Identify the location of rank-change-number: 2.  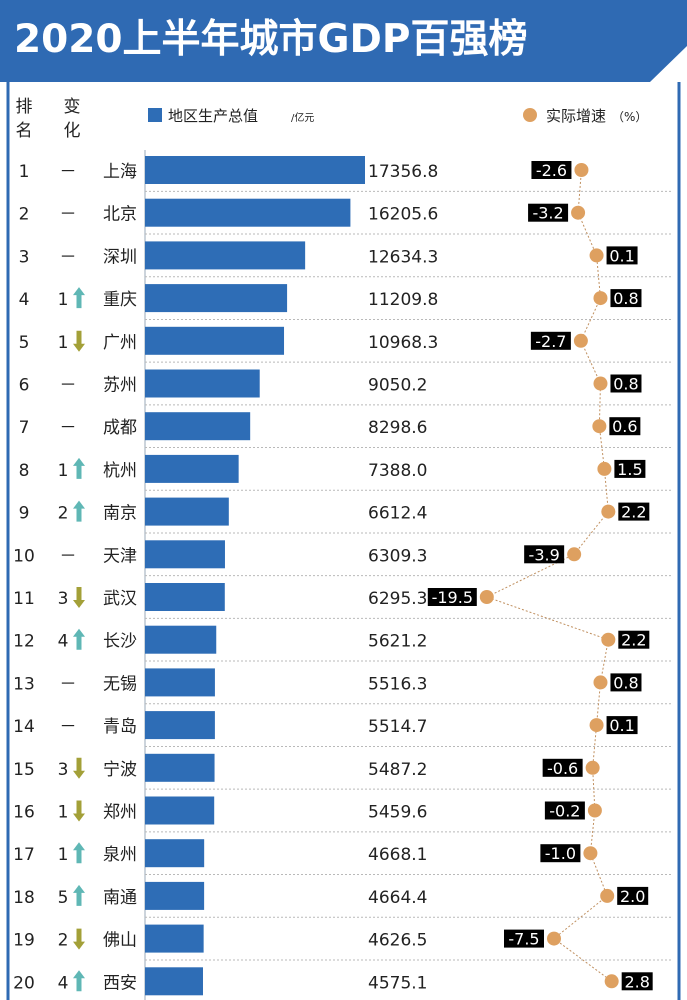
(63, 514).